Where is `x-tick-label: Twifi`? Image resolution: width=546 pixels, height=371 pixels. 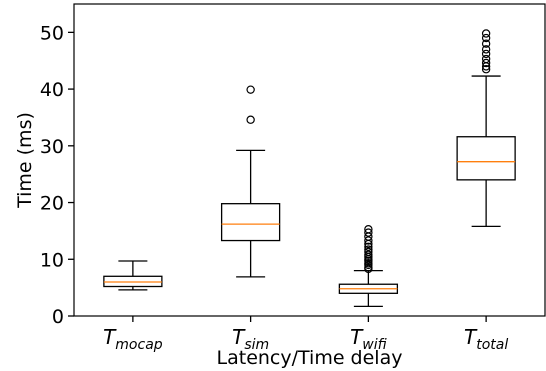
x-tick-label: Twifi is located at coordinates (368, 339).